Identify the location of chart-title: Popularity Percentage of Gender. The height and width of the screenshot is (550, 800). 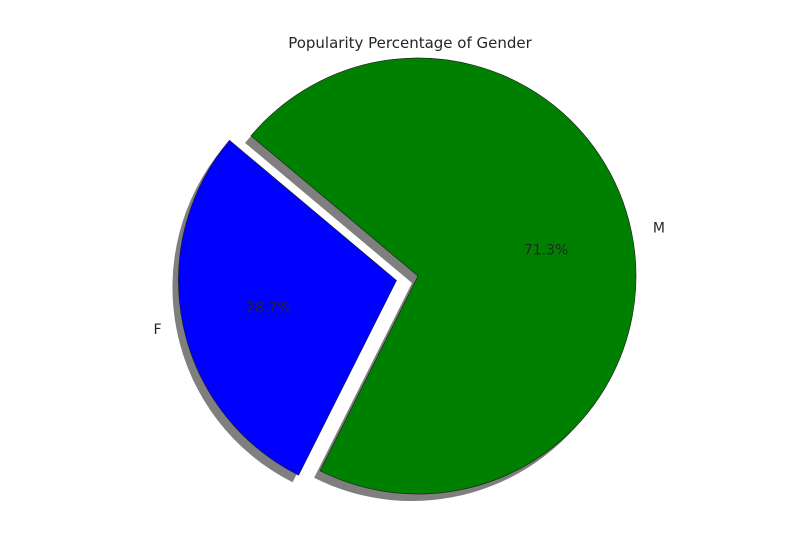
(410, 43).